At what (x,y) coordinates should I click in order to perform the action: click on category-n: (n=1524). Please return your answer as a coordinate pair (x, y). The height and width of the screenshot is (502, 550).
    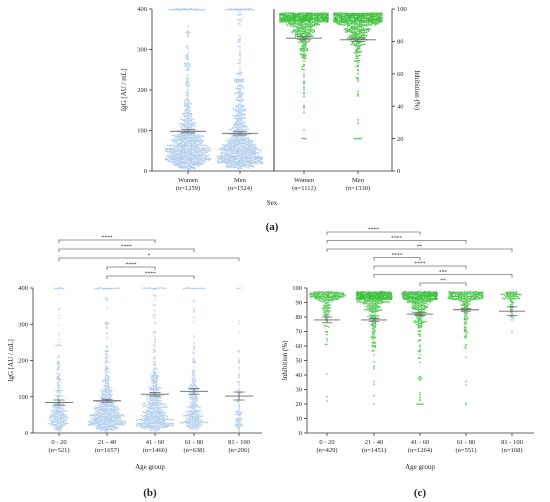
    Looking at the image, I should click on (240, 188).